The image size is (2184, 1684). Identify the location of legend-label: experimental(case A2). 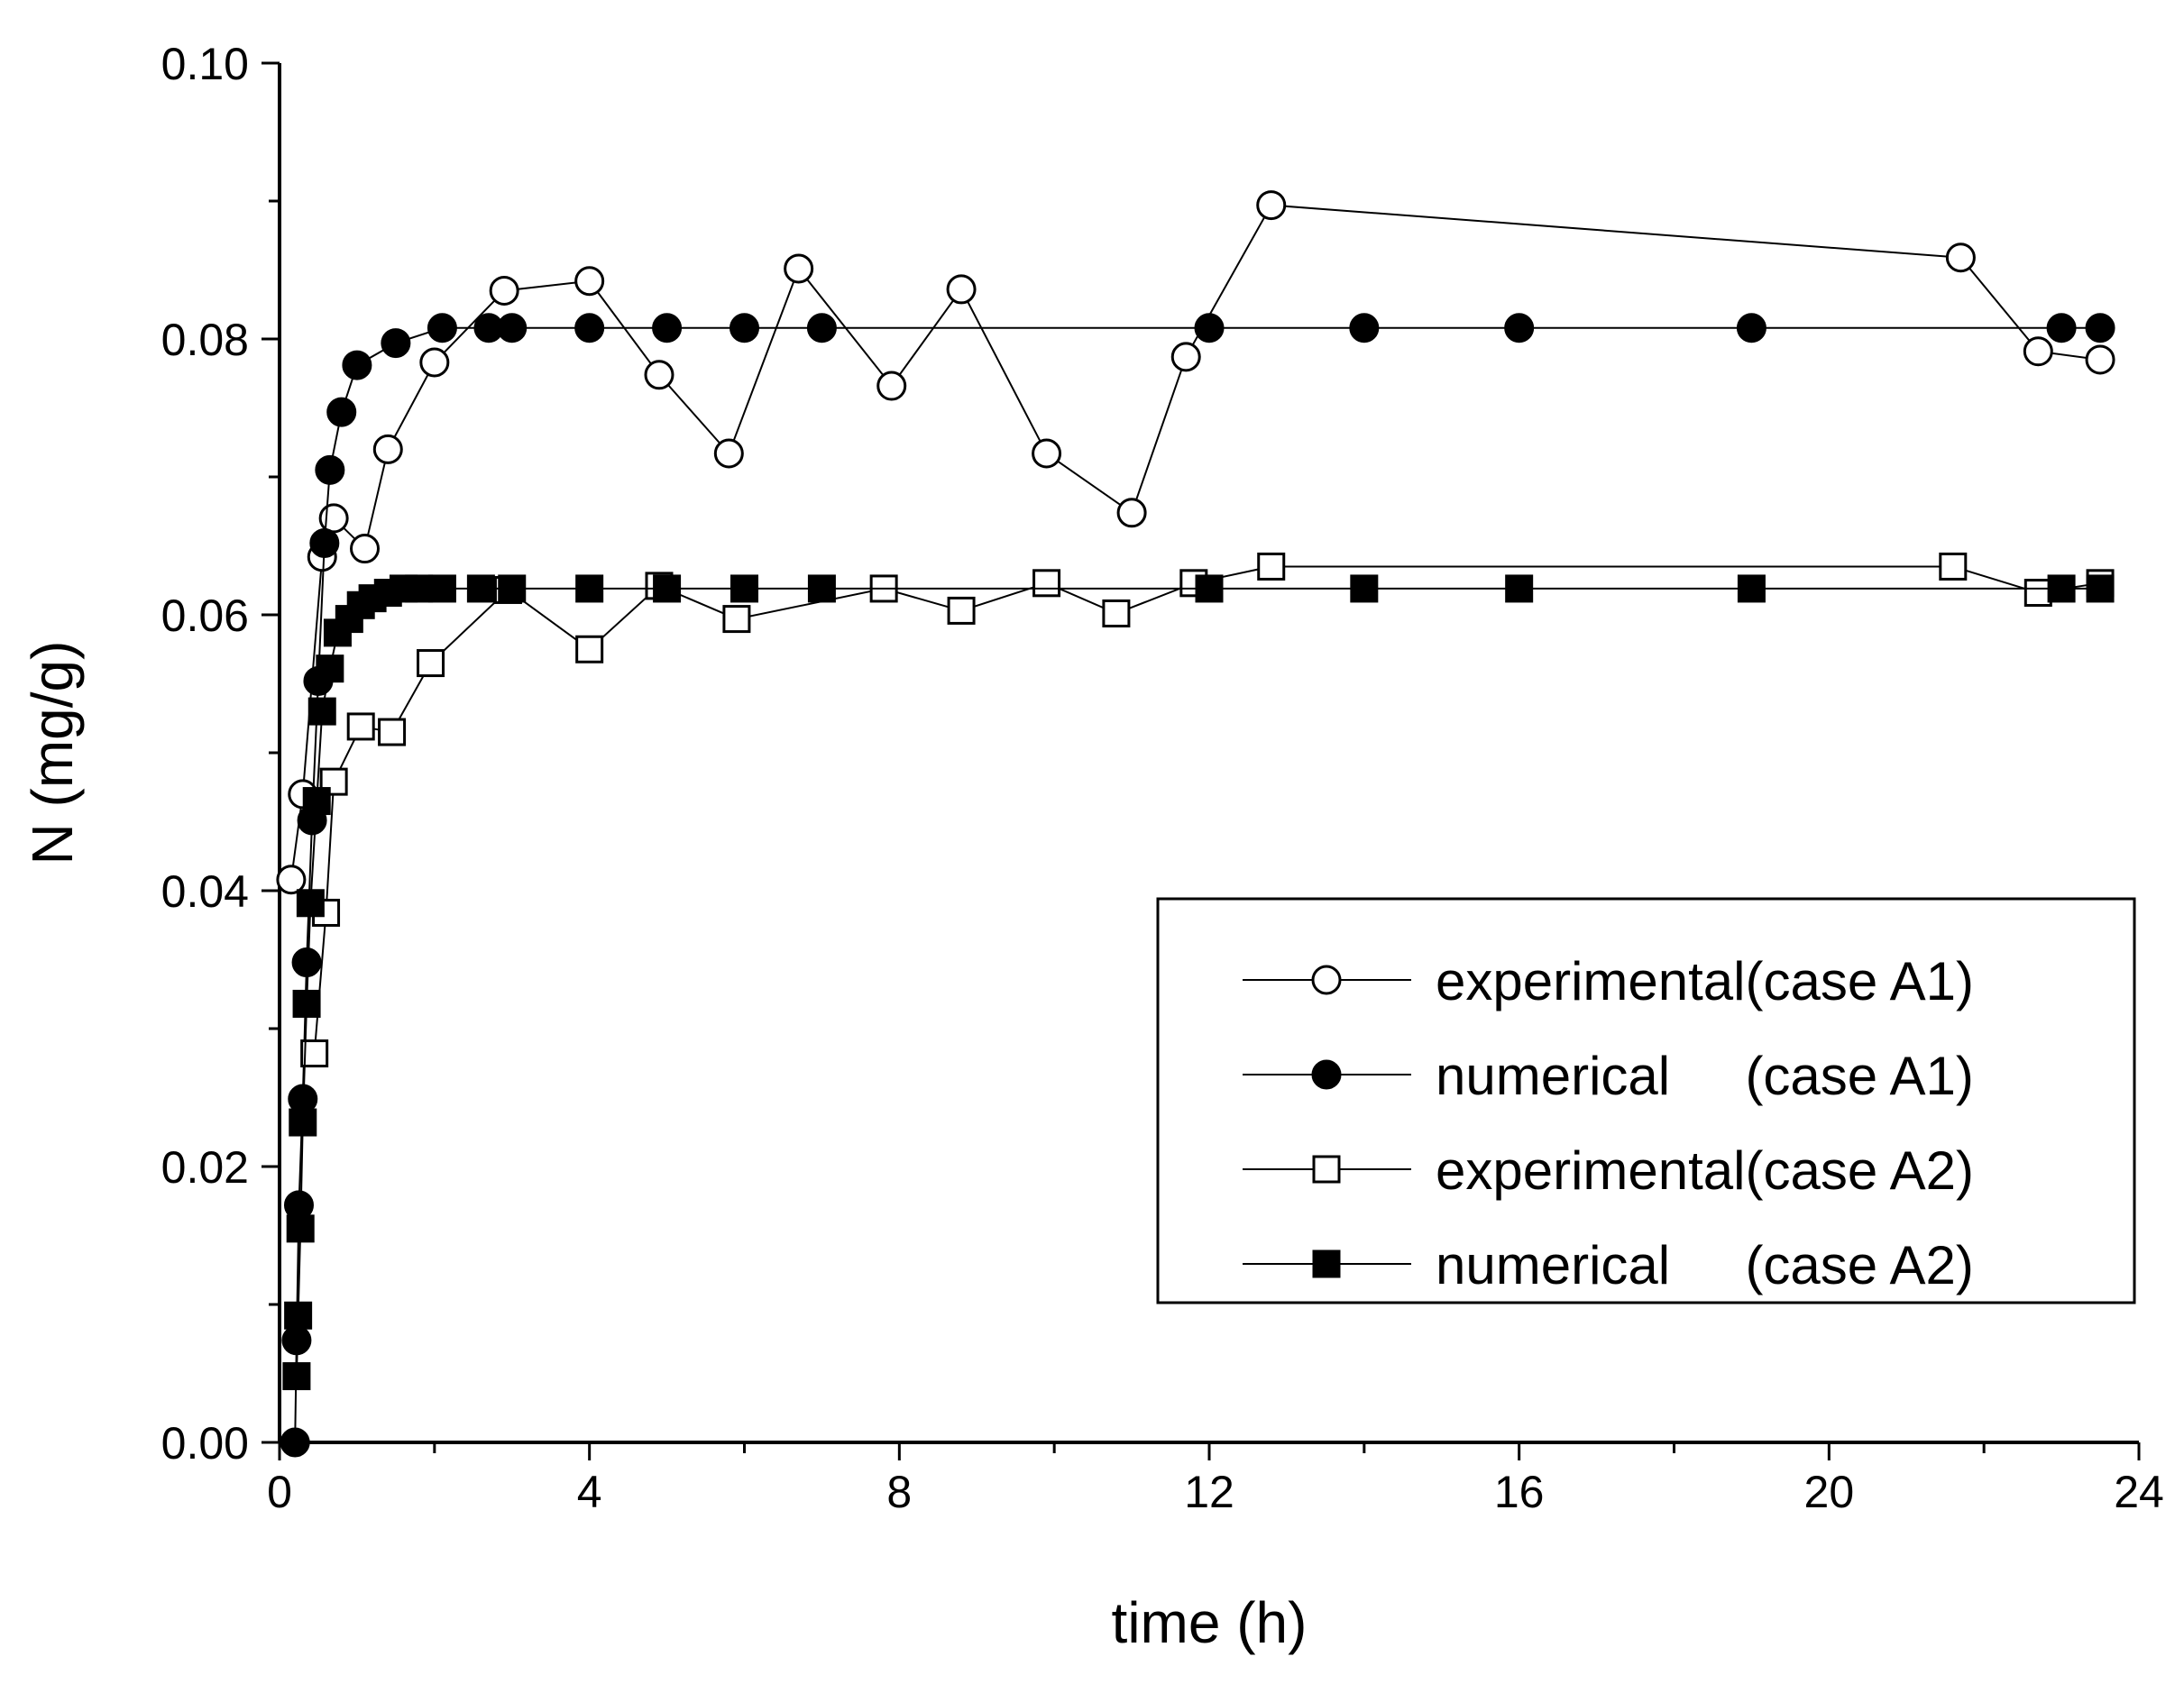
(1705, 1170).